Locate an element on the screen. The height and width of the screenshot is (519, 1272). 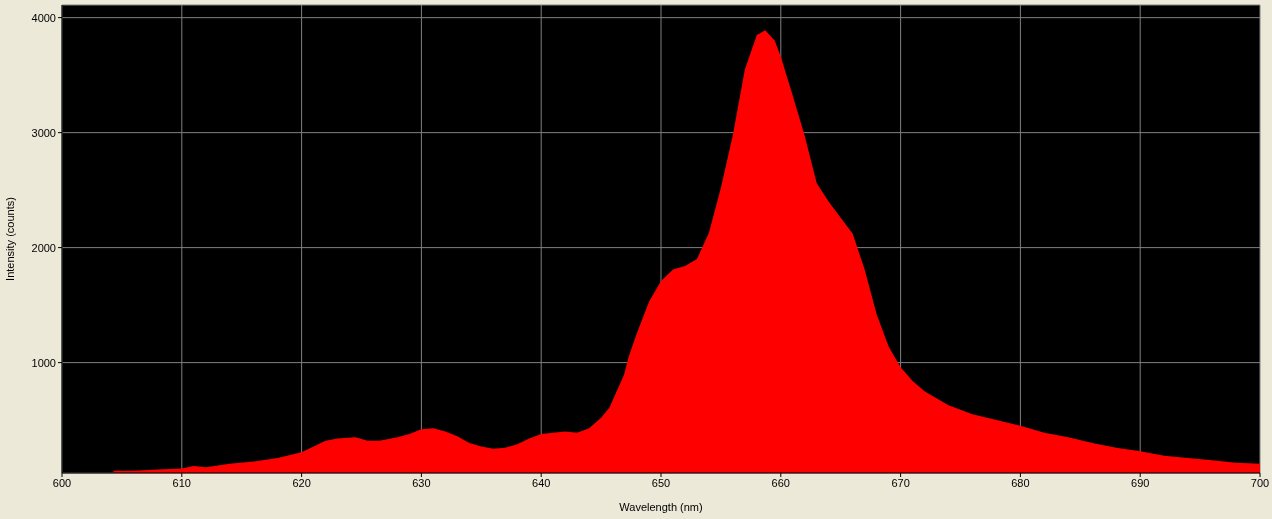
x-tick-label: 620 is located at coordinates (301, 482).